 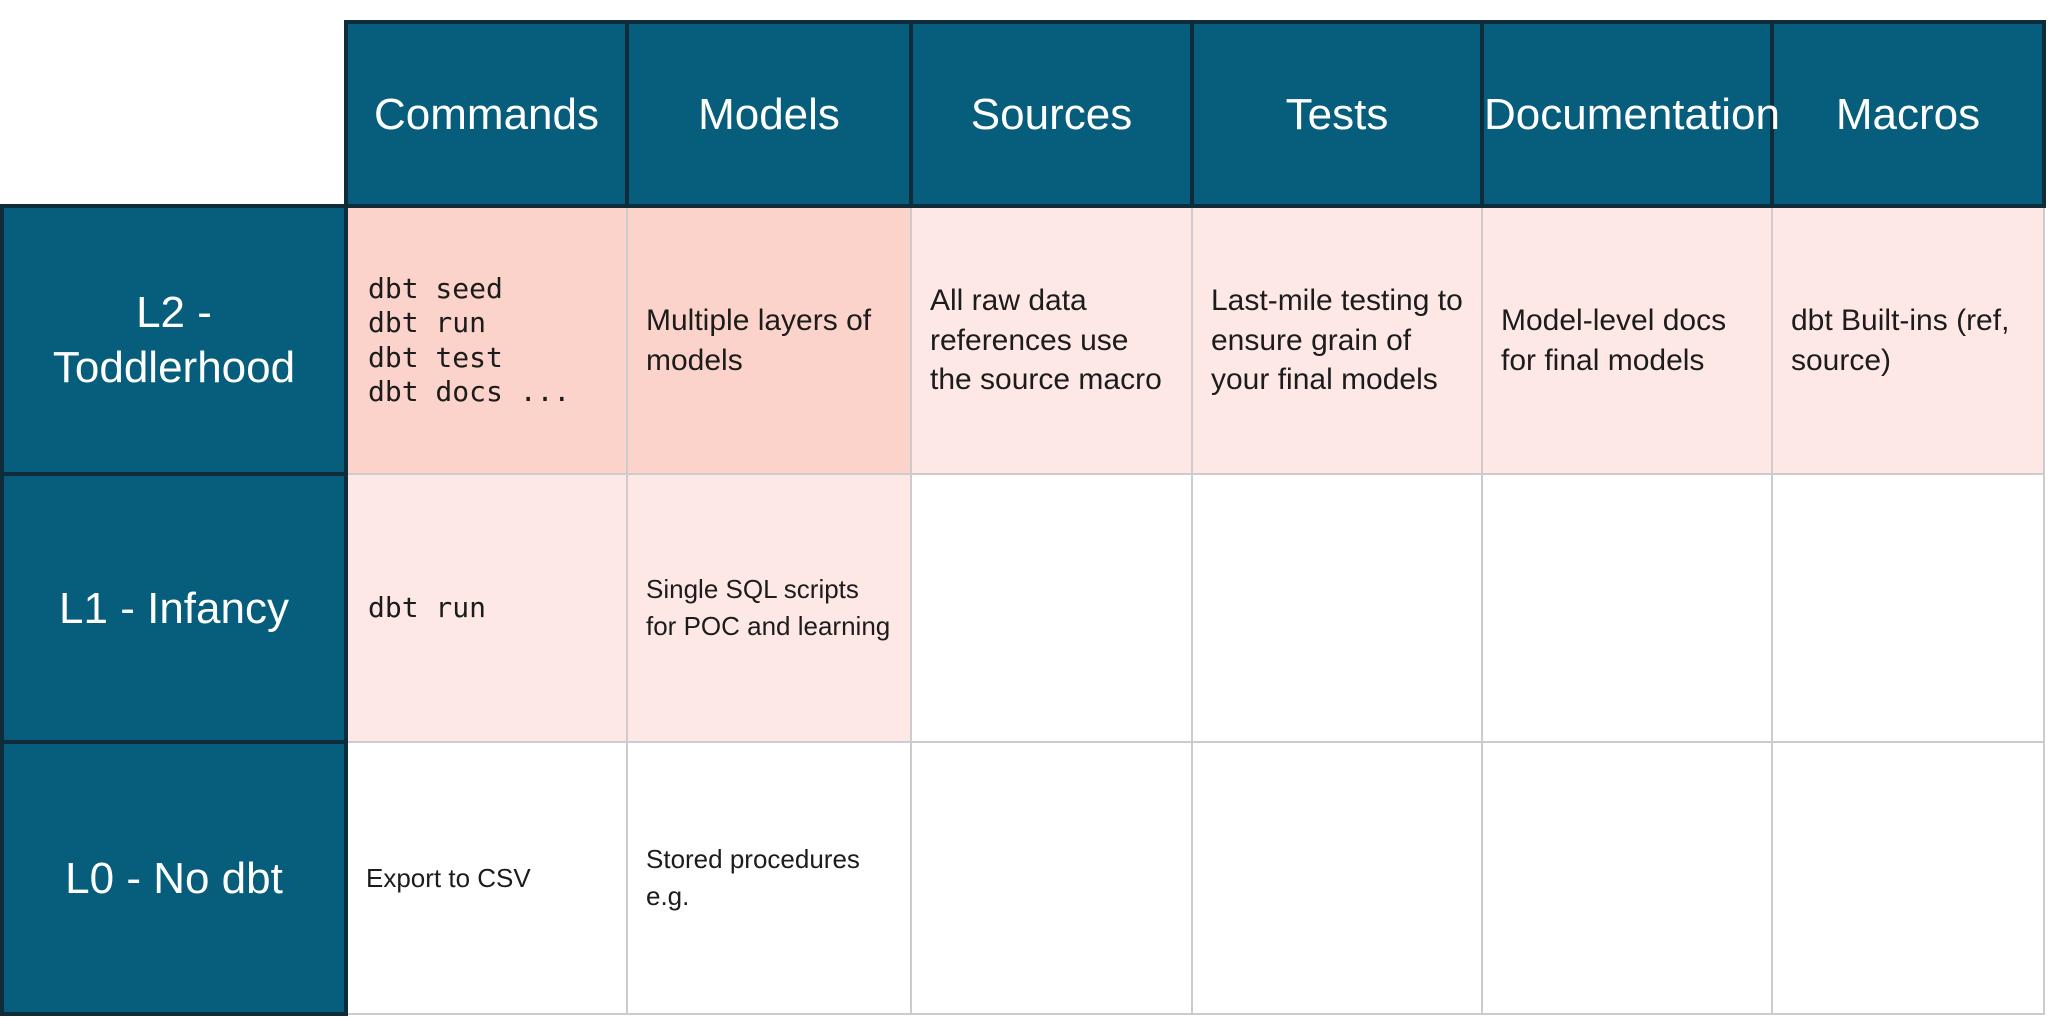 I want to click on cell-l1-commands: dbt run, so click(x=486, y=608).